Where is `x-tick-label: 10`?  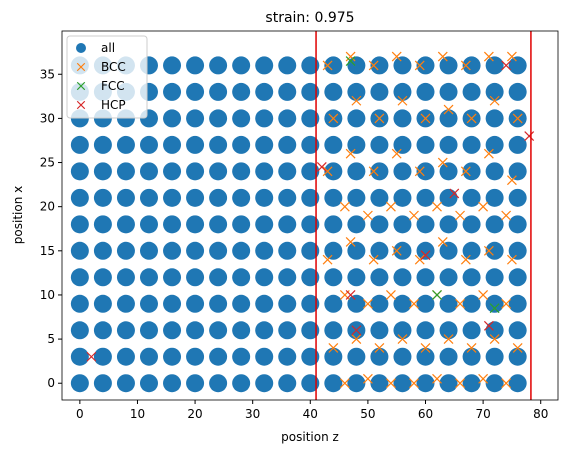
x-tick-label: 10 is located at coordinates (137, 414).